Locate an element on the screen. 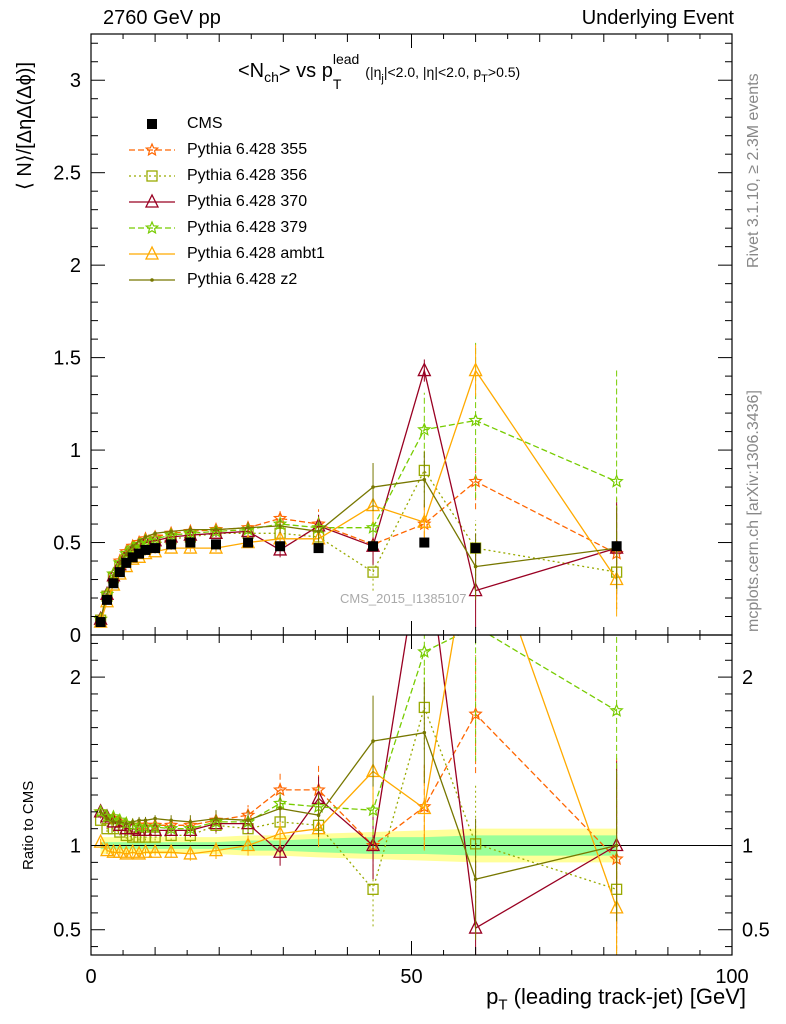 The height and width of the screenshot is (1024, 786). legend-marker-z2 is located at coordinates (152, 280).